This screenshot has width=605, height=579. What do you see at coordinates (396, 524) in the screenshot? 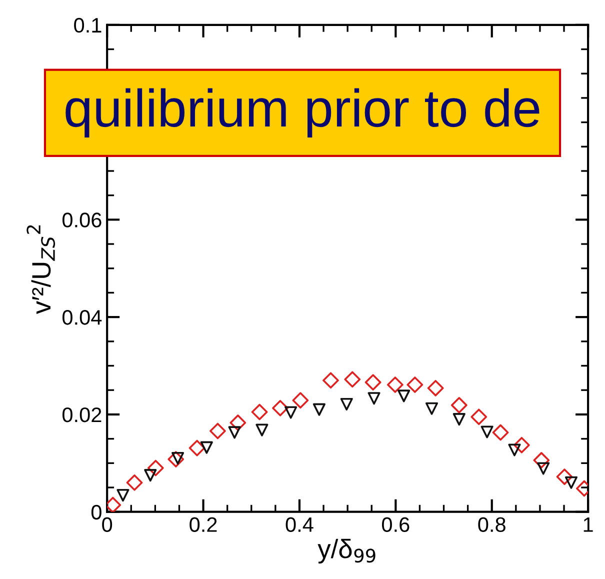
I see `x-tick-label: 0.6` at bounding box center [396, 524].